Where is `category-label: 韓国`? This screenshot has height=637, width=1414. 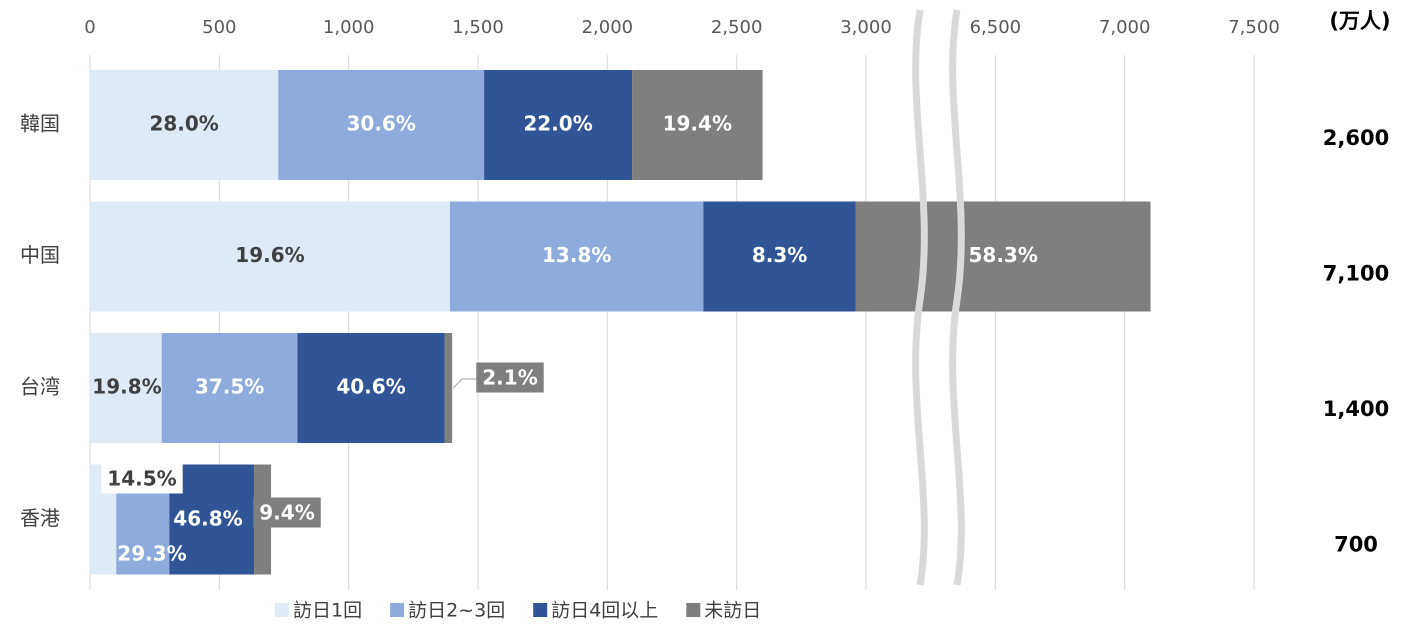 category-label: 韓国 is located at coordinates (40, 124).